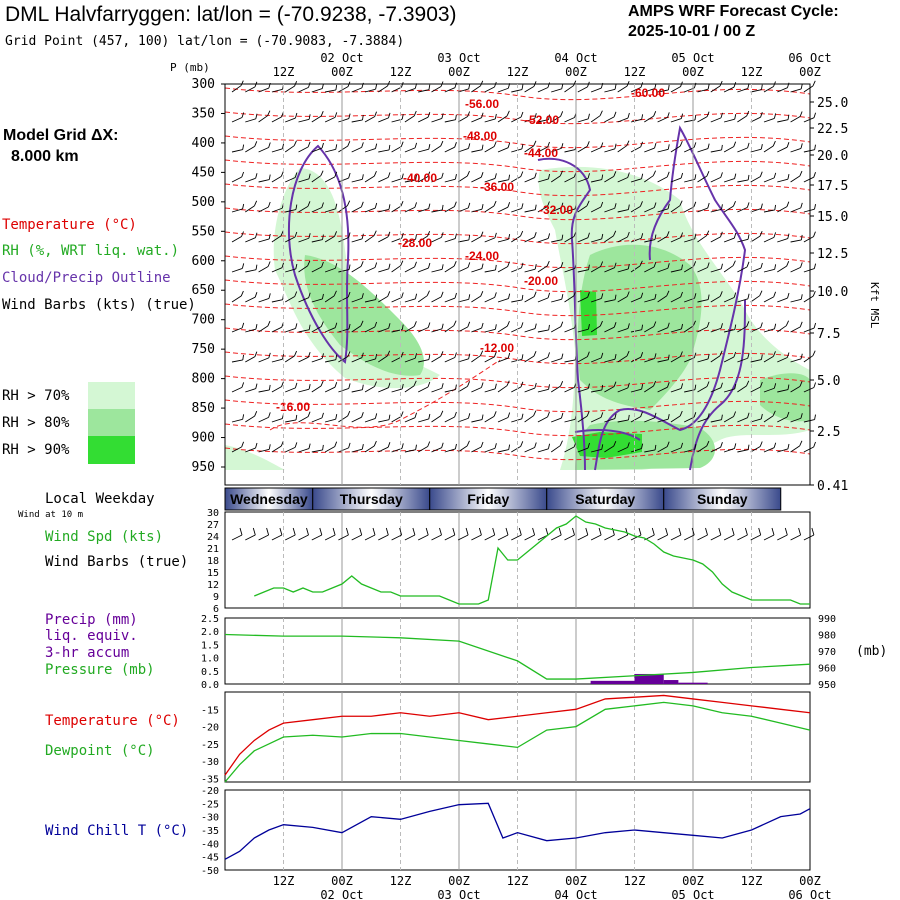 The image size is (900, 900). I want to click on bottom-date-label: 02 Oct, so click(341, 894).